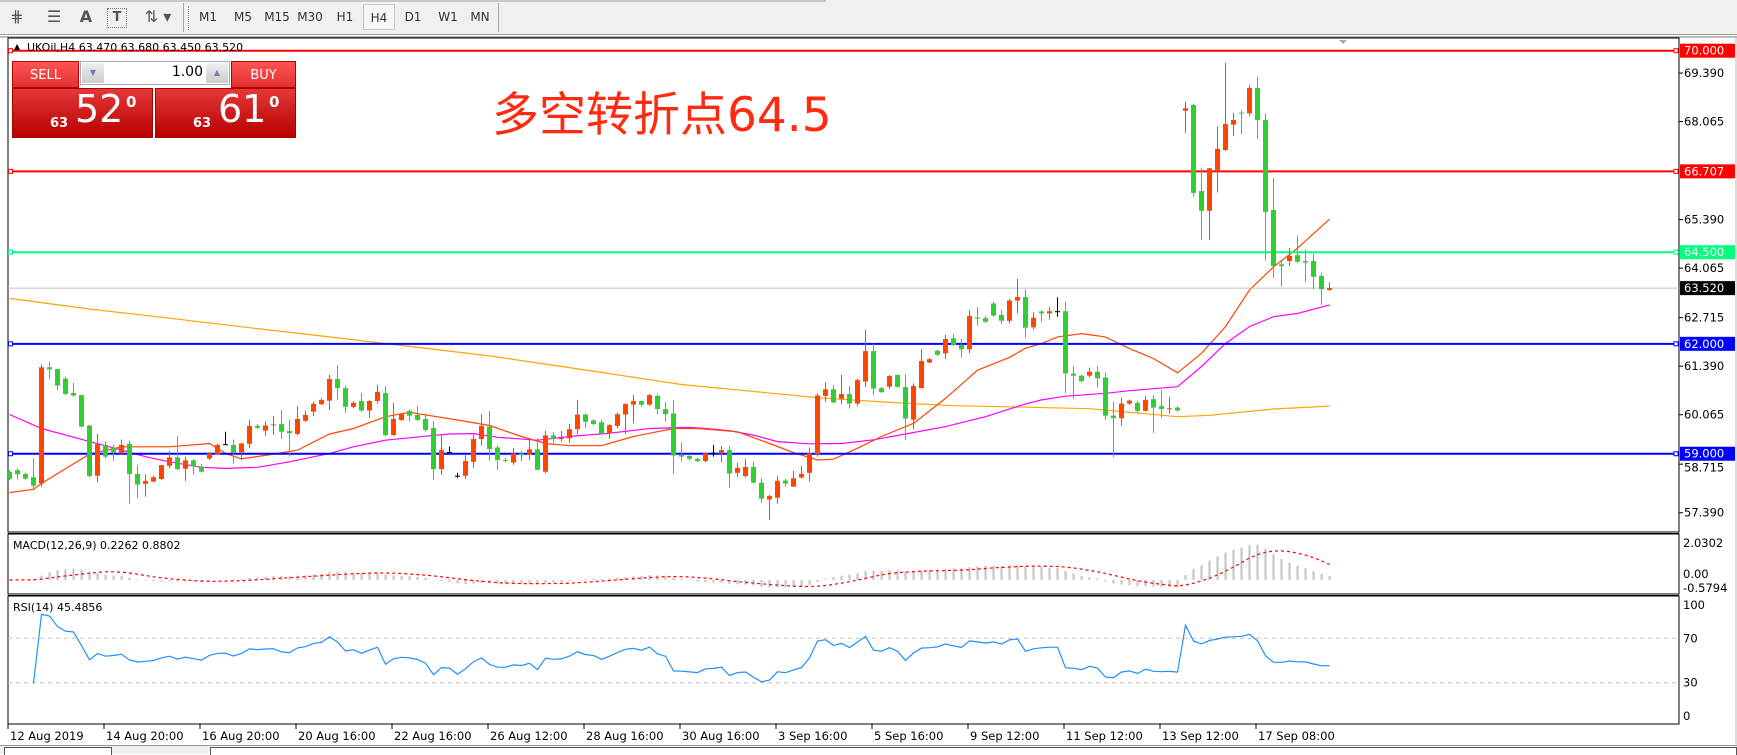 This screenshot has width=1737, height=755. I want to click on collapse-triangle-icon: ▲, so click(17, 46).